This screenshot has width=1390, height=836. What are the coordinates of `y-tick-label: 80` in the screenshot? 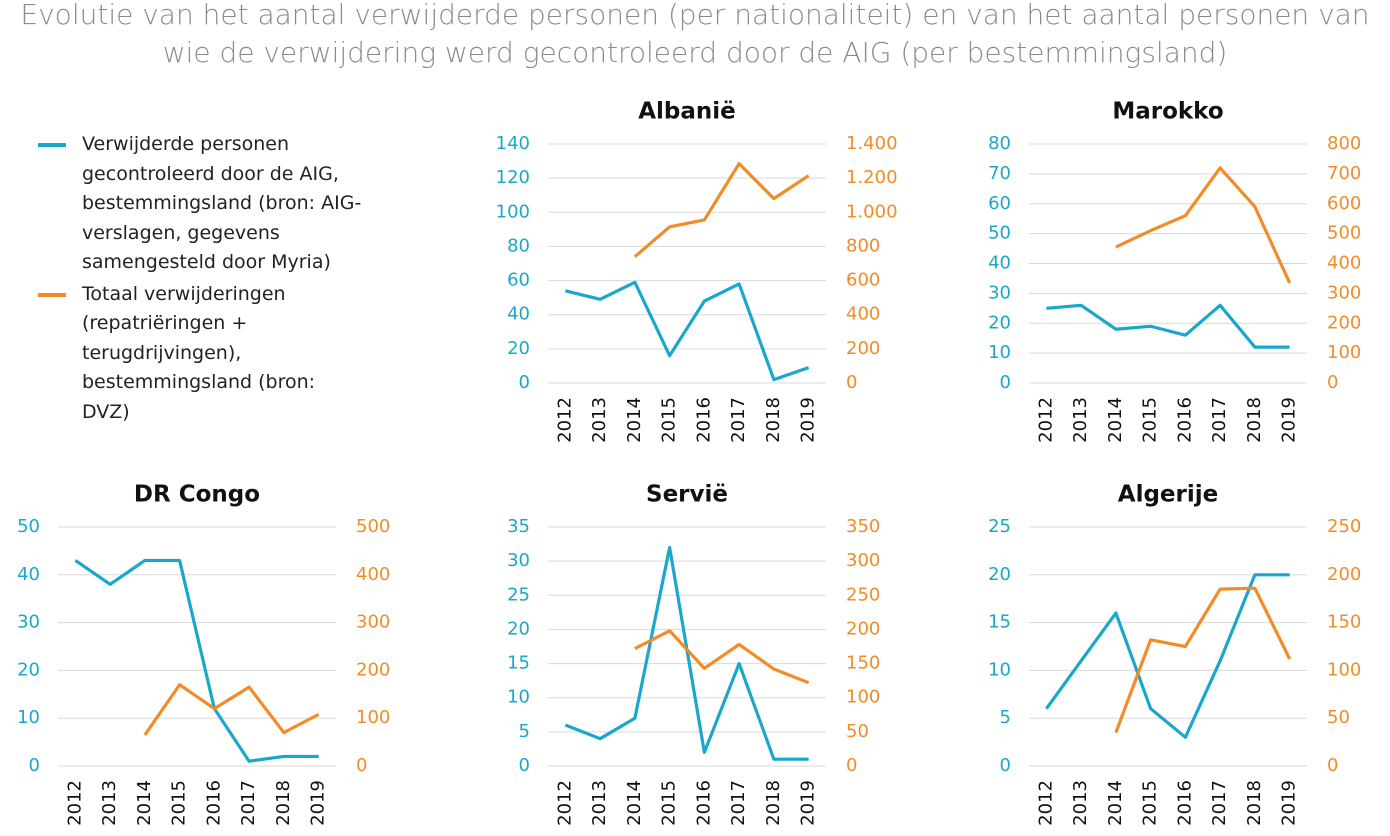 It's located at (518, 245).